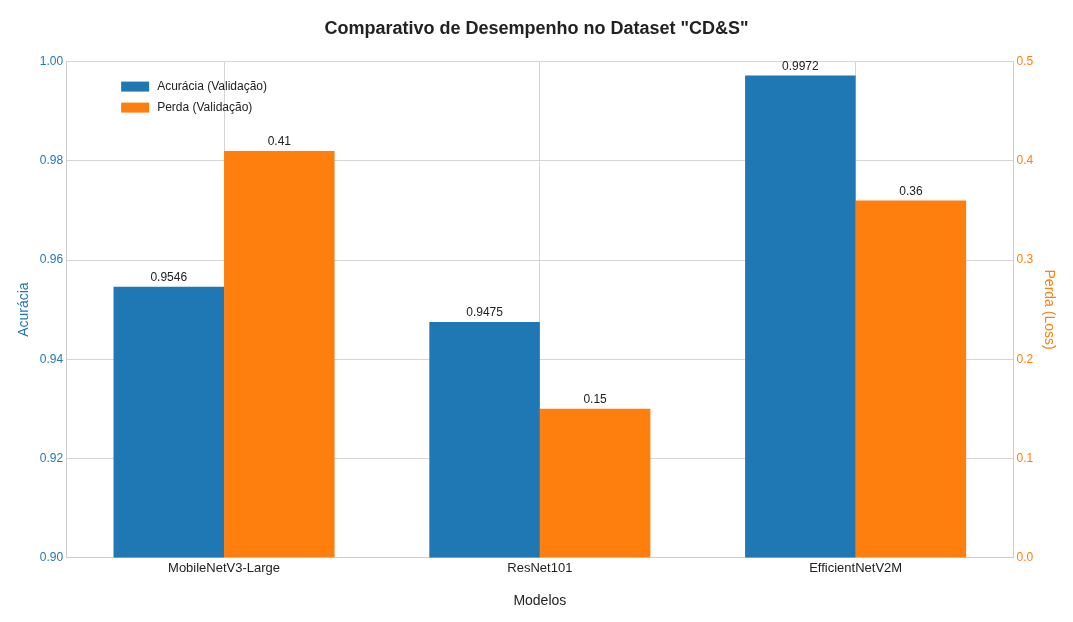 This screenshot has height=622, width=1073. Describe the element at coordinates (1025, 457) in the screenshot. I see `y2-tick-label: 0.1` at that location.